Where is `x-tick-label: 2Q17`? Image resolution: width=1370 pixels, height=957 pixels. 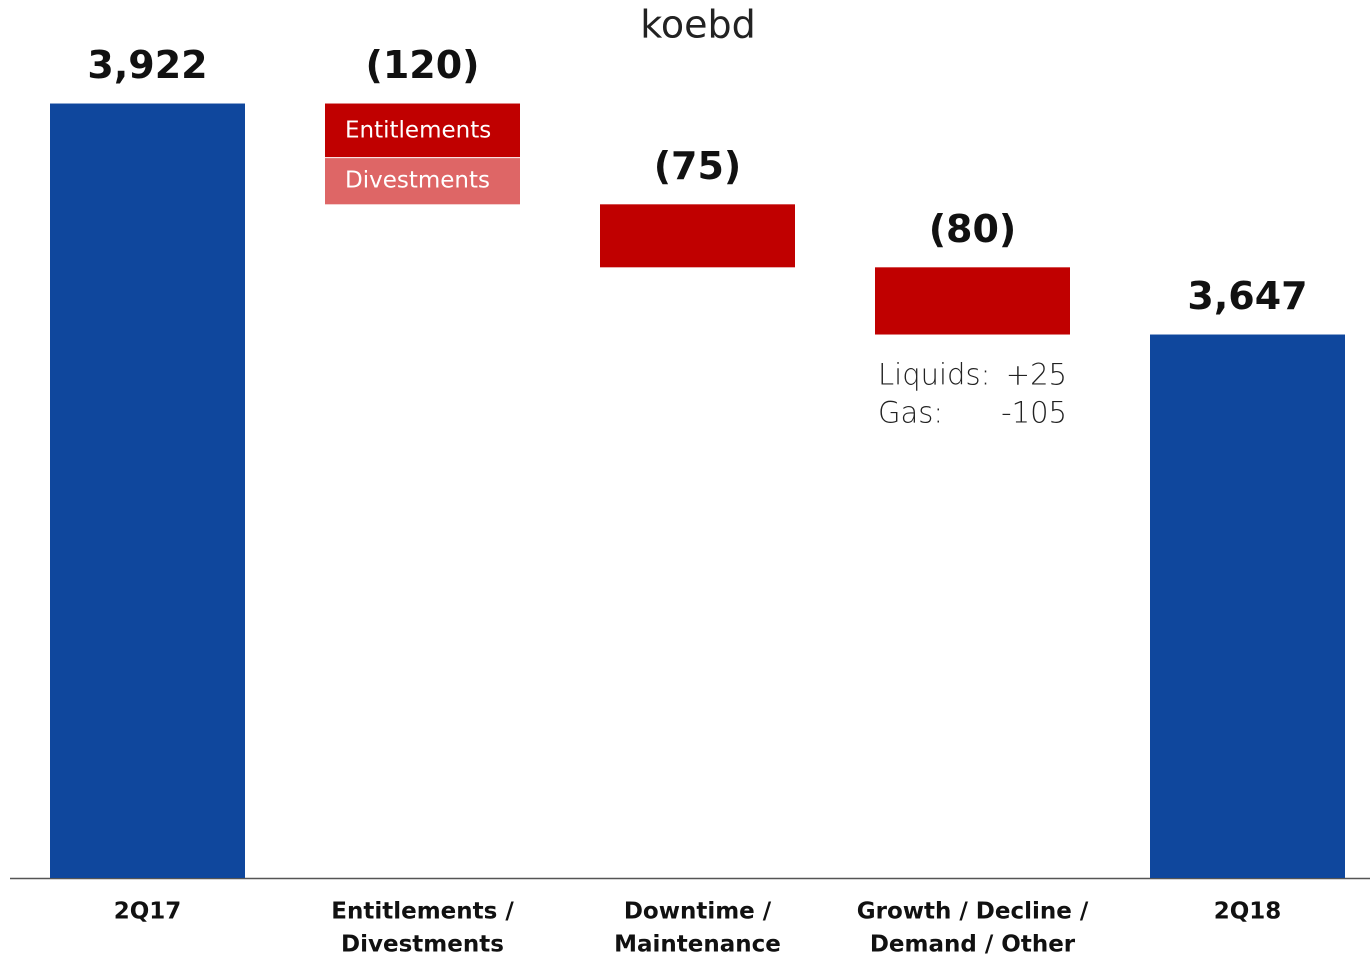
x-tick-label: 2Q17 is located at coordinates (148, 912).